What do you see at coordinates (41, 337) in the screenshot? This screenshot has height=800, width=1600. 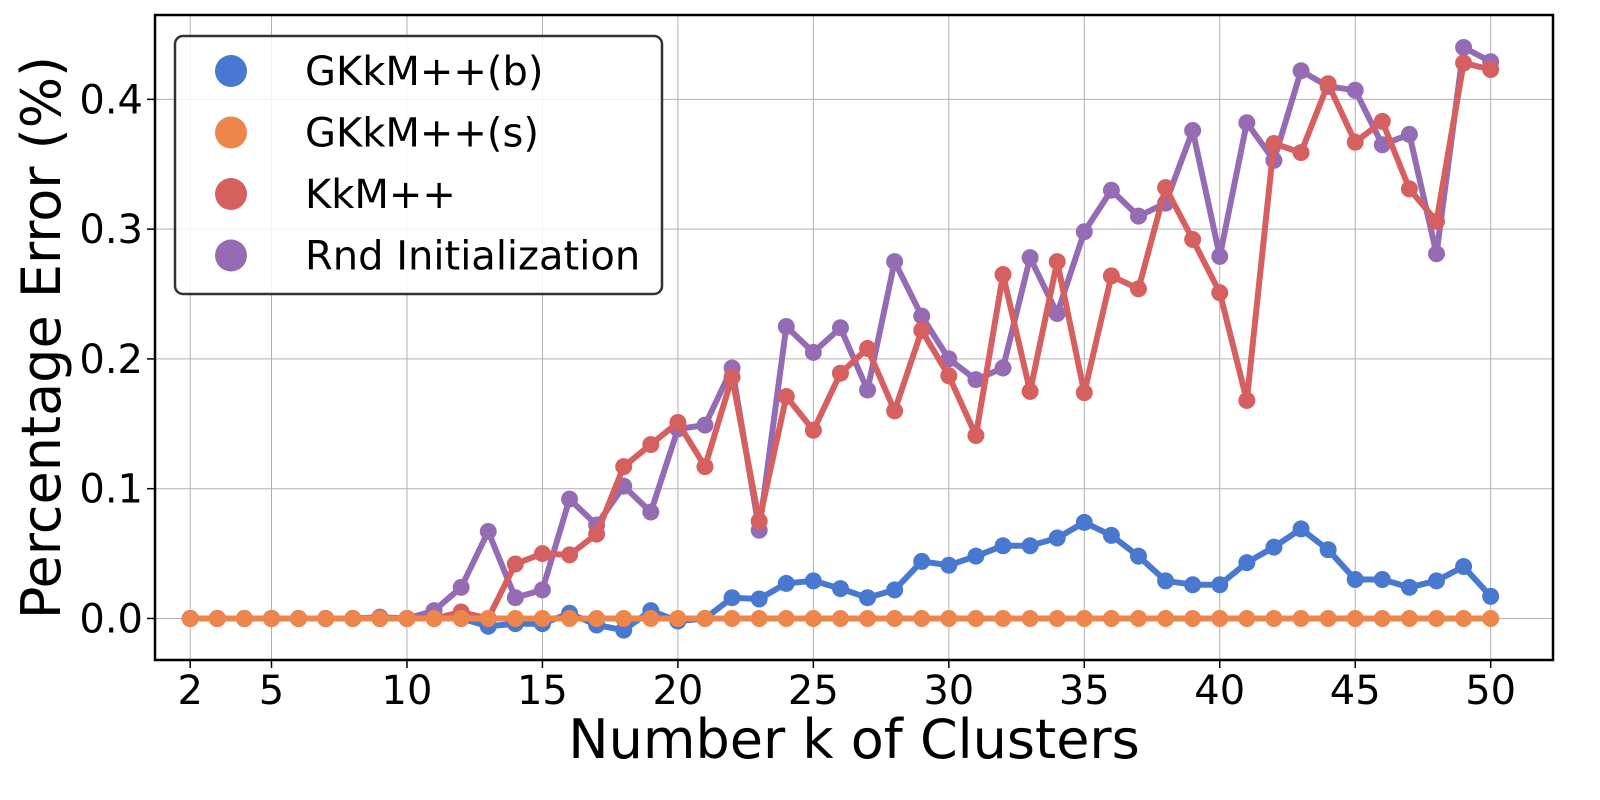 I see `y-axis-label: Percentage Error (%)` at bounding box center [41, 337].